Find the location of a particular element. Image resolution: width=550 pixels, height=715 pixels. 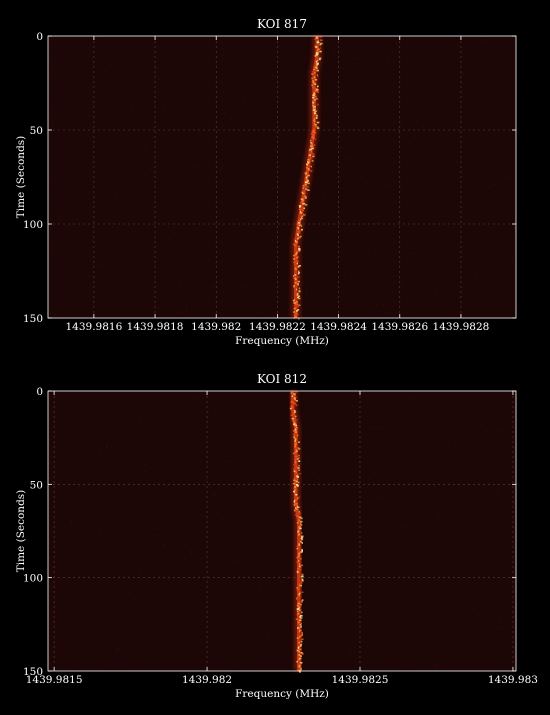

x-tick-label: 1439.9822 is located at coordinates (277, 327).